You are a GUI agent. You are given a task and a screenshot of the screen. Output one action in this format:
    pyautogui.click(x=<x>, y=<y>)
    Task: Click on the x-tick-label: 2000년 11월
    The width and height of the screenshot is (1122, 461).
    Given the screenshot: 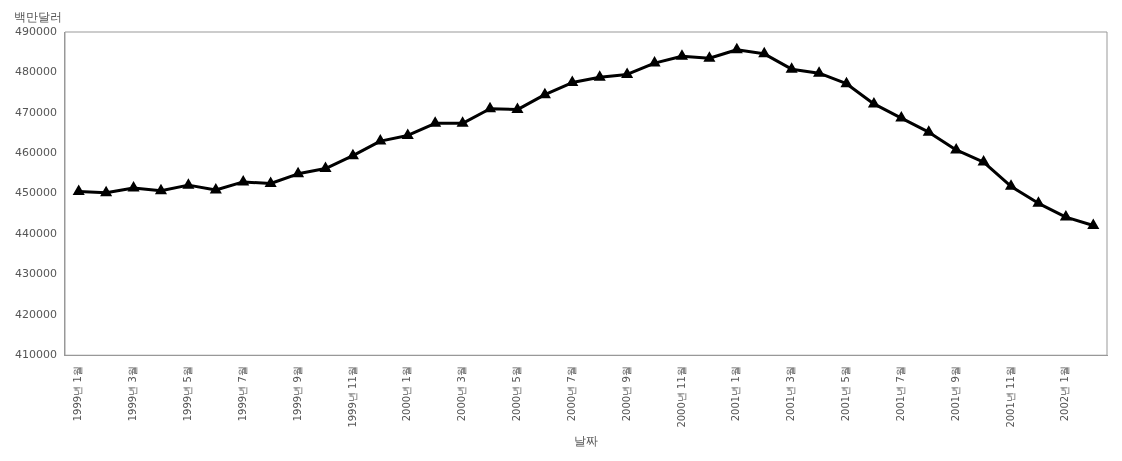 What is the action you would take?
    pyautogui.click(x=681, y=397)
    